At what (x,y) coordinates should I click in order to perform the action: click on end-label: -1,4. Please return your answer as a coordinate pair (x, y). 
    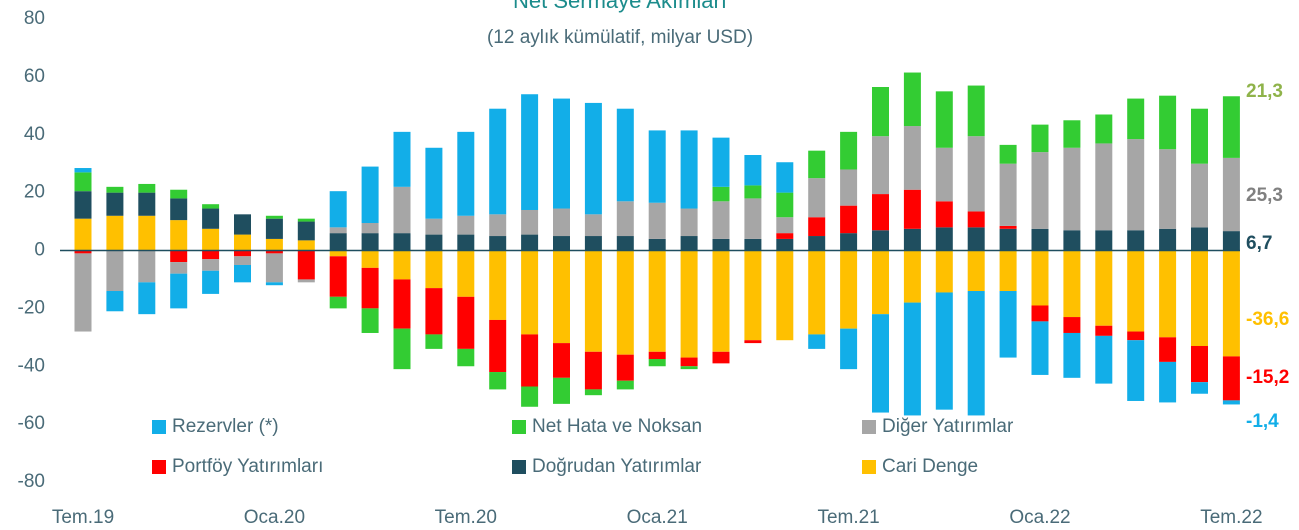
    Looking at the image, I should click on (1262, 421).